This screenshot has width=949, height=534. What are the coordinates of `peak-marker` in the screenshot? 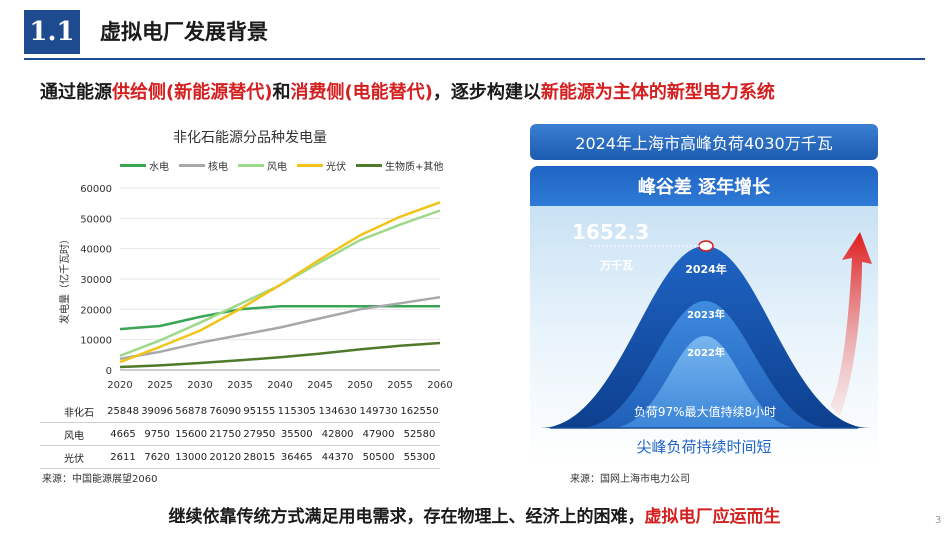 It's located at (706, 246).